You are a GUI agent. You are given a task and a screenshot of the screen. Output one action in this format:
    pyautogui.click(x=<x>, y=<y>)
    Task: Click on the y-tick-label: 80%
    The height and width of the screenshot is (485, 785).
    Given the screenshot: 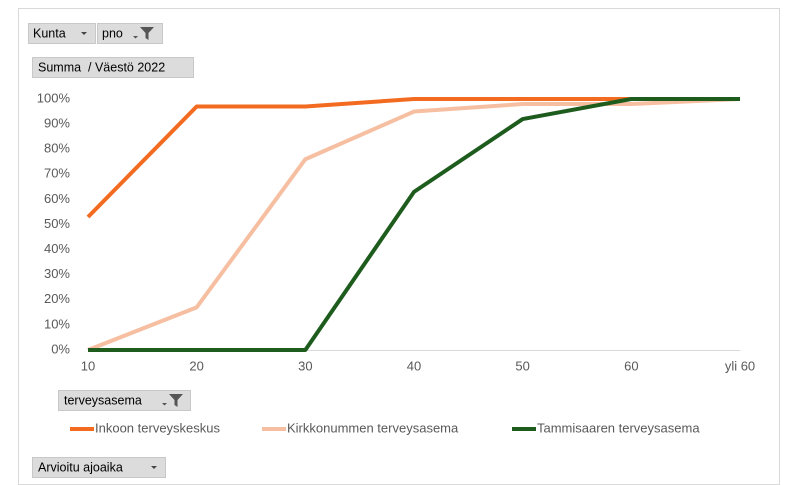 What is the action you would take?
    pyautogui.click(x=57, y=148)
    